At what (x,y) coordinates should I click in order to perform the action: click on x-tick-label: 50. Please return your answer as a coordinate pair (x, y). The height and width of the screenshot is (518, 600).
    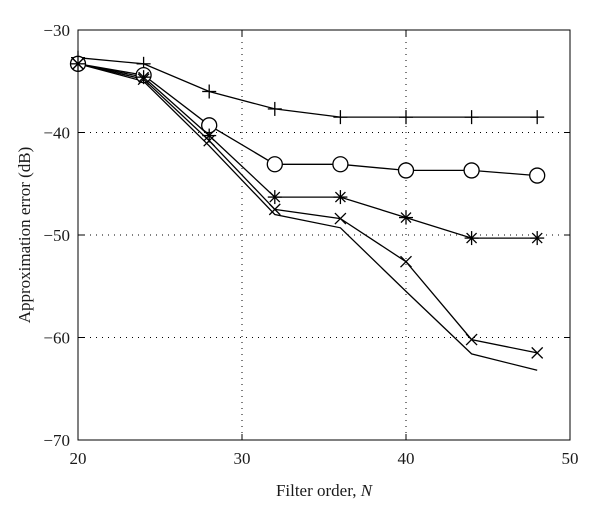
    Looking at the image, I should click on (570, 458).